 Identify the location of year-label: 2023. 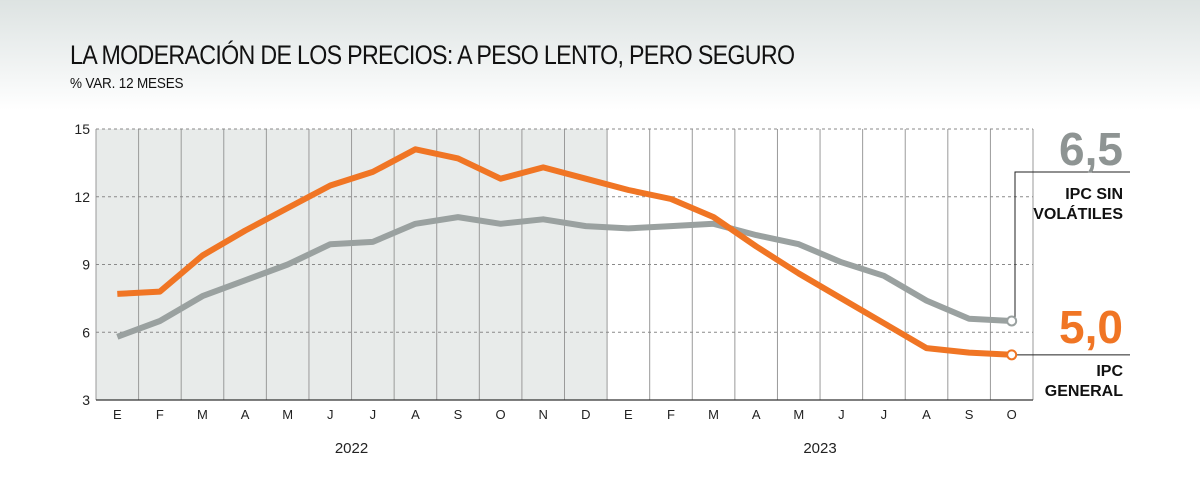
(819, 448).